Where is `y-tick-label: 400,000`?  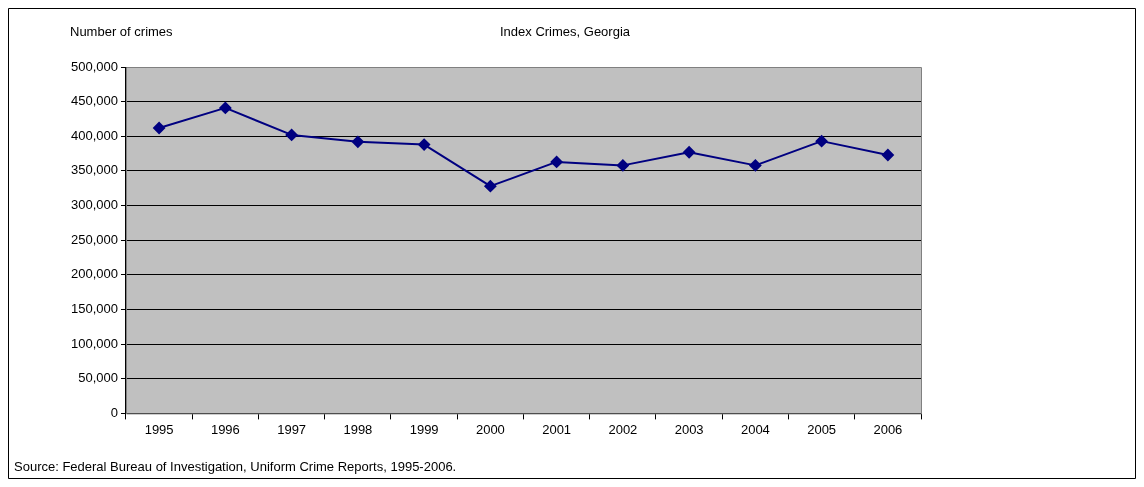
y-tick-label: 400,000 is located at coordinates (94, 135).